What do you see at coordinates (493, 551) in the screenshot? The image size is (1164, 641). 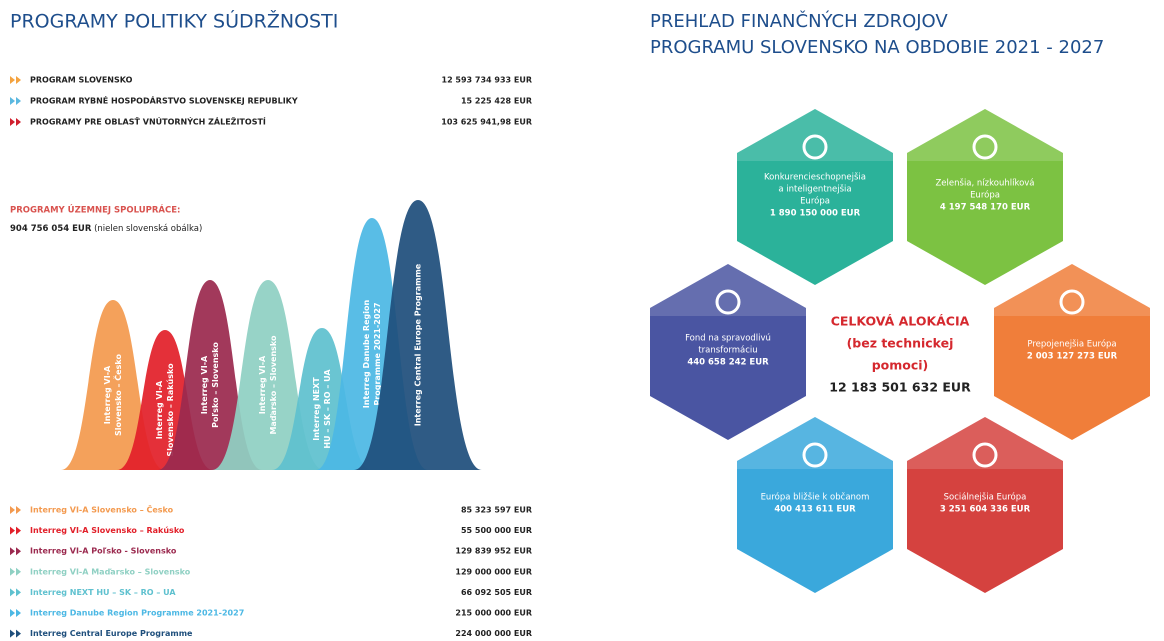 I see `interreg-amount: 129 839 952 EUR` at bounding box center [493, 551].